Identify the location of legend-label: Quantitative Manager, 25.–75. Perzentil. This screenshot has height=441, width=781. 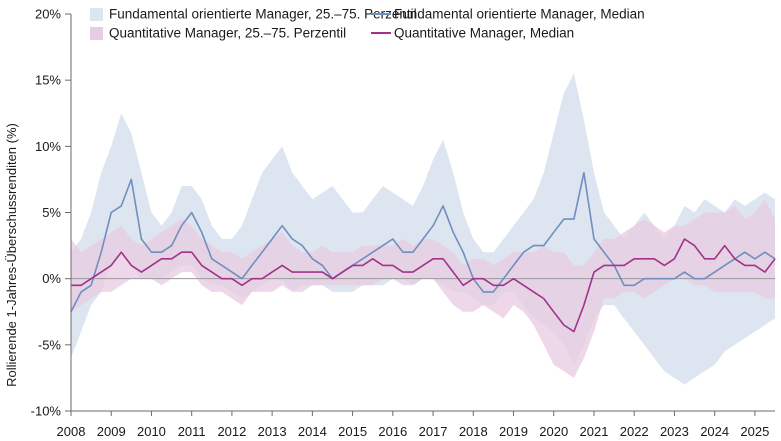
(227, 33).